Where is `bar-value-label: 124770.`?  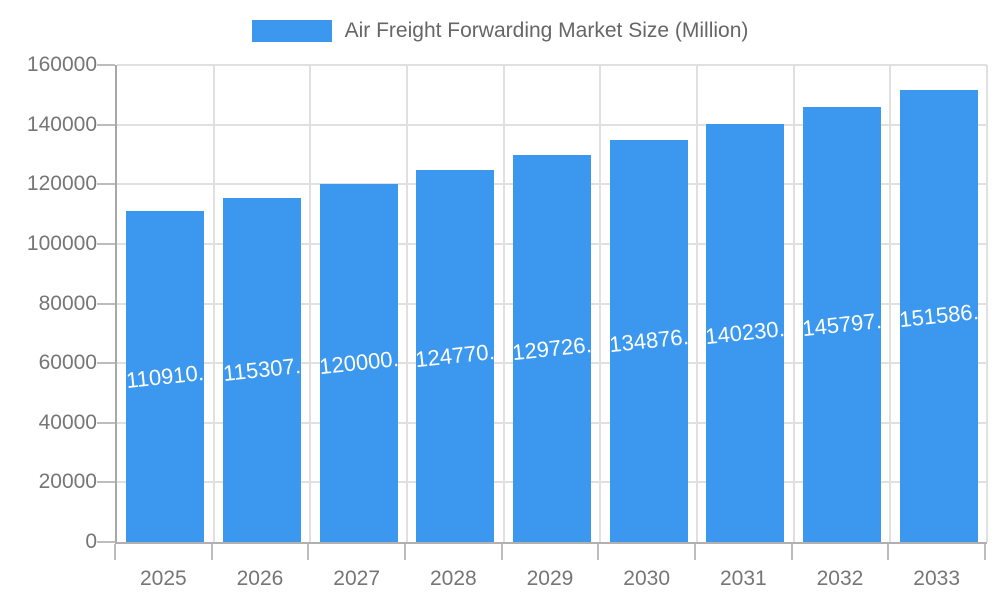
bar-value-label: 124770. is located at coordinates (455, 355).